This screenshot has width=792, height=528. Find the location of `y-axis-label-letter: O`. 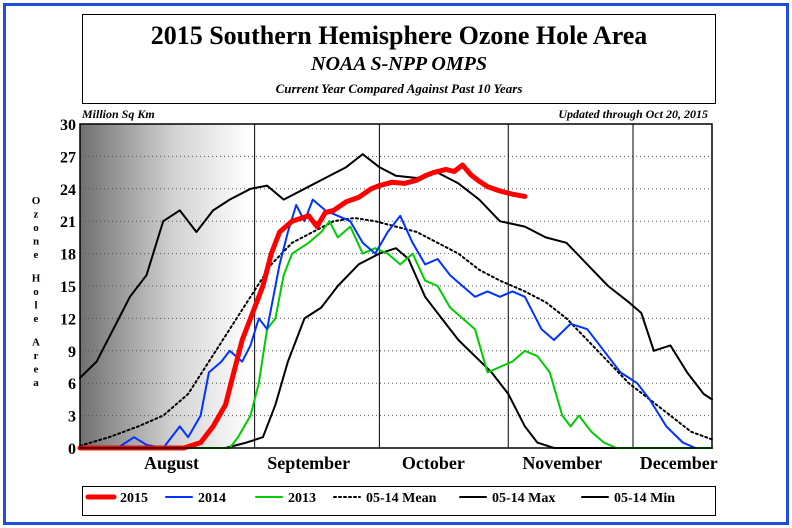

y-axis-label-letter: O is located at coordinates (36, 201).